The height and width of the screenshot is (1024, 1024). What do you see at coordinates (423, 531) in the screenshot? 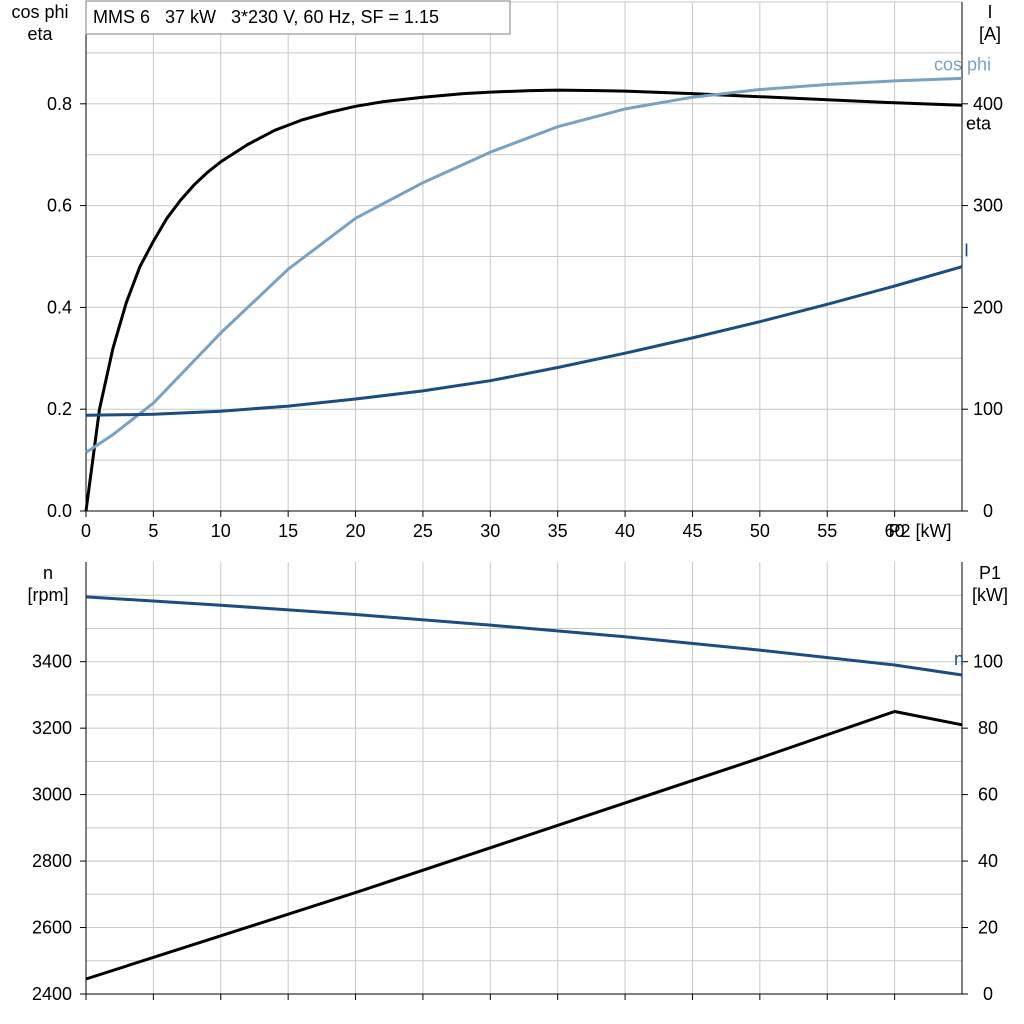
I see `x-tick-label: 25` at bounding box center [423, 531].